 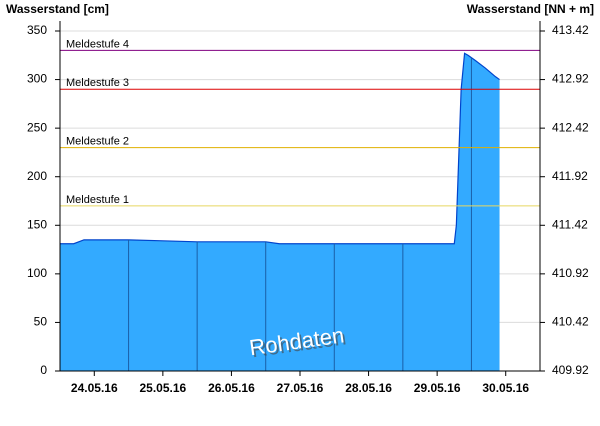 What do you see at coordinates (162, 388) in the screenshot?
I see `x-tick-label: 25.05.16` at bounding box center [162, 388].